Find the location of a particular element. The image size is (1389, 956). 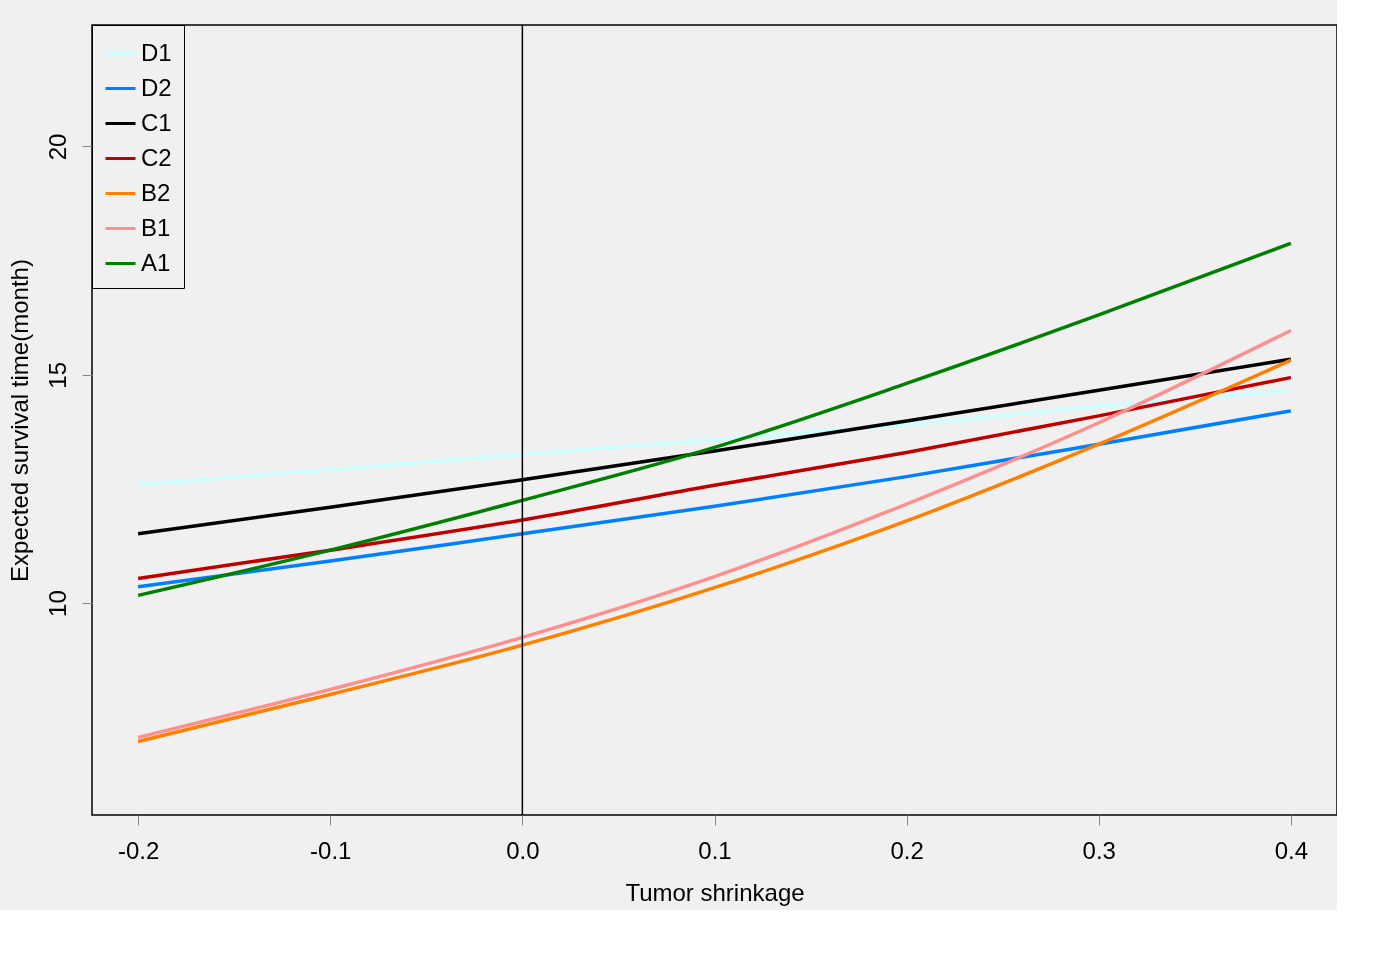

x-tick-label: -0.2 is located at coordinates (138, 850).